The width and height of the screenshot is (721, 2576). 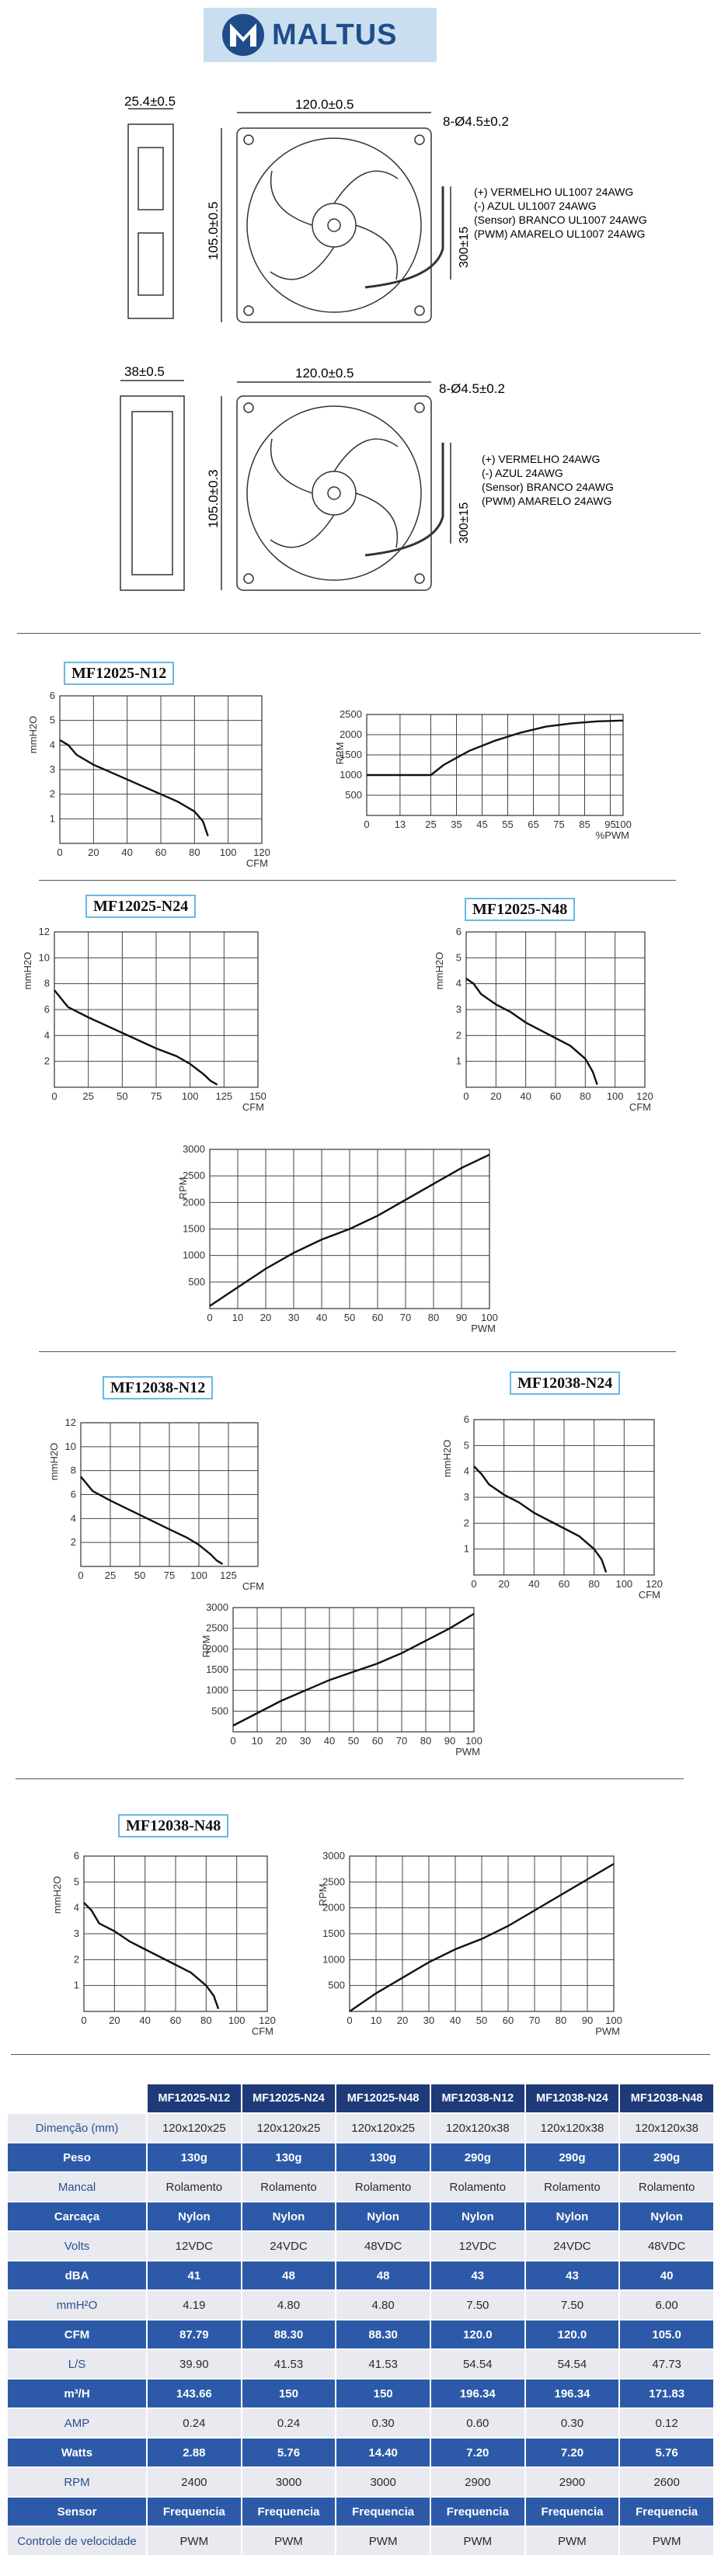 I want to click on model-label: MF12038-N24, so click(x=565, y=1383).